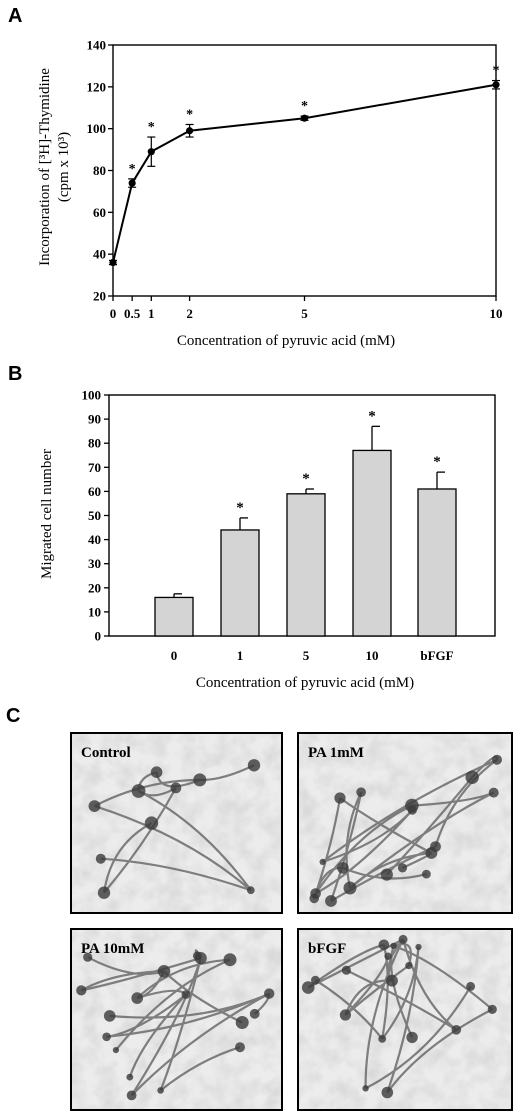  What do you see at coordinates (372, 655) in the screenshot?
I see `chart-b-category-label: 10` at bounding box center [372, 655].